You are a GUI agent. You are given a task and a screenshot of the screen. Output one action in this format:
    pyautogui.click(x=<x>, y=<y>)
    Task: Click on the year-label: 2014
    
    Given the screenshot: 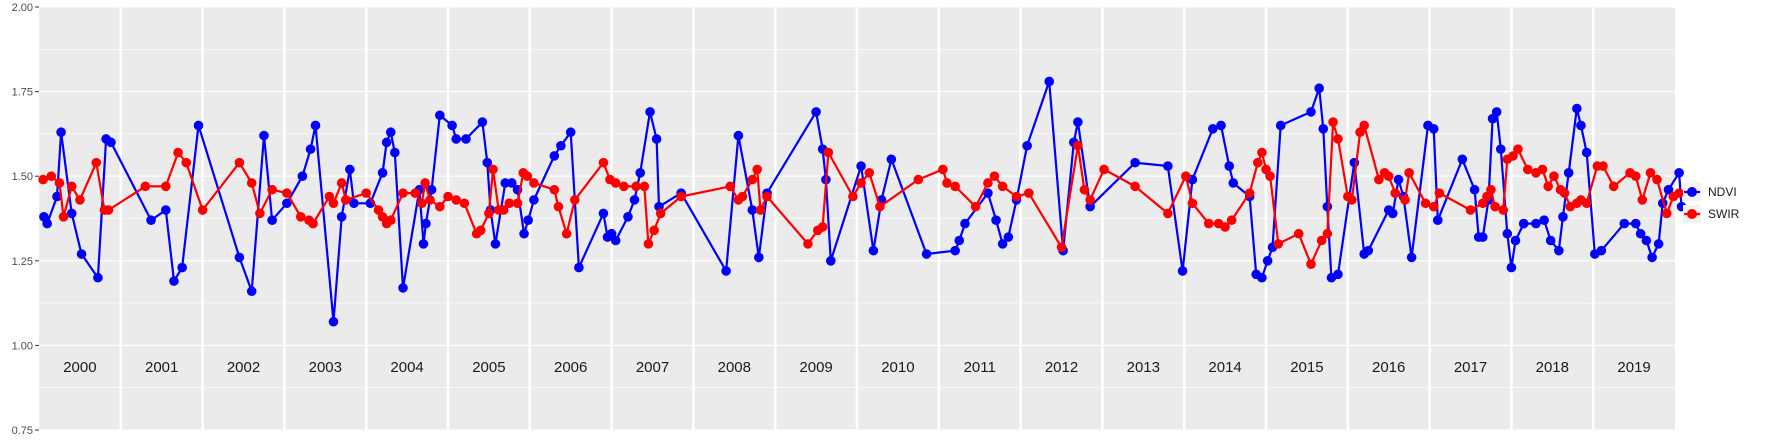 What is the action you would take?
    pyautogui.click(x=1224, y=367)
    